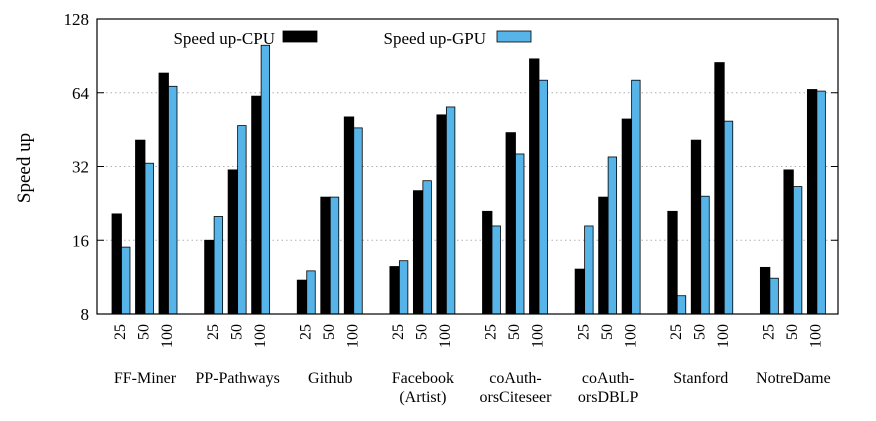  Describe the element at coordinates (516, 397) in the screenshot. I see `x-category-label: orsCiteseer` at that location.